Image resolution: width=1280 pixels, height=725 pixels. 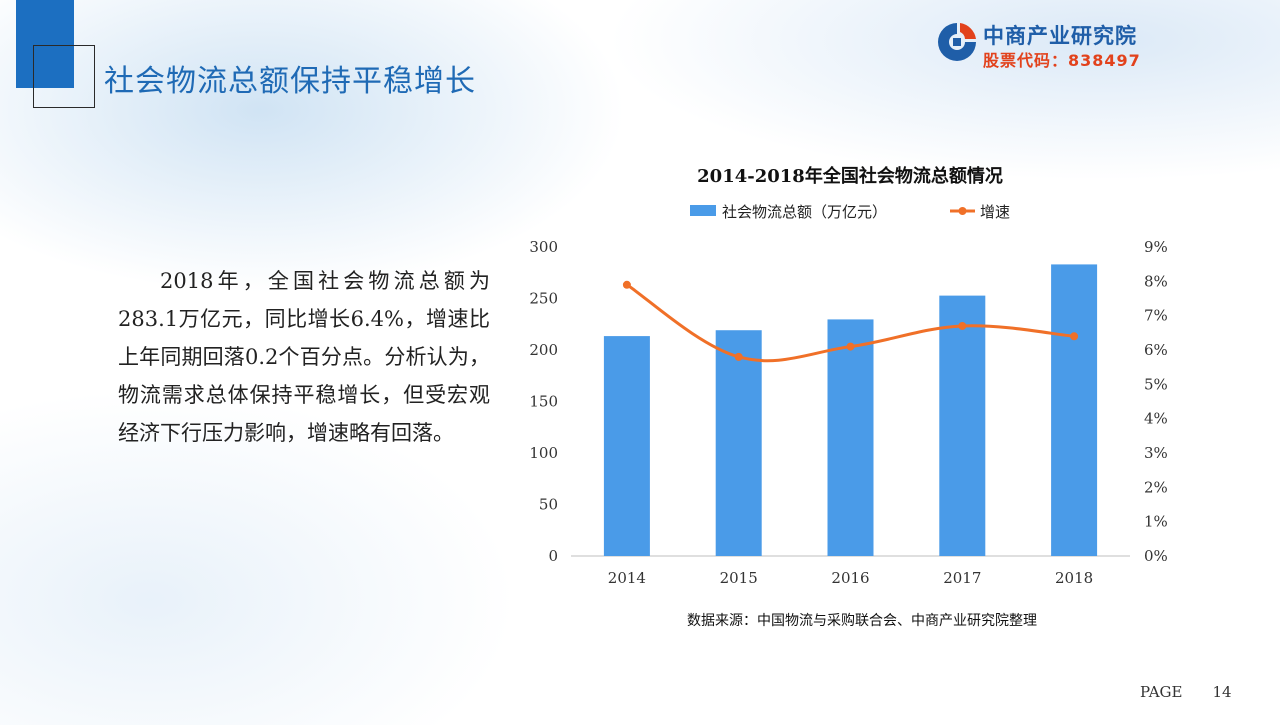 I want to click on y-axis-left: 0 50 100 150 200 250 300, so click(x=543, y=401).